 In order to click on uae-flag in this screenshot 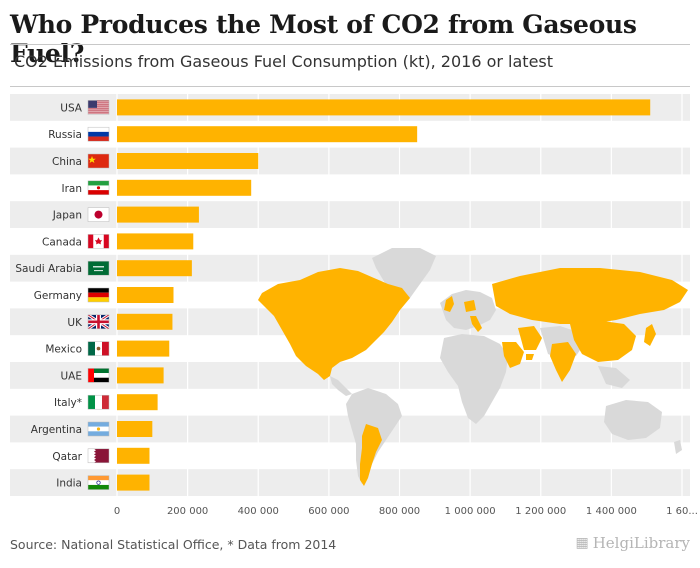, I will do `click(98, 375)`.